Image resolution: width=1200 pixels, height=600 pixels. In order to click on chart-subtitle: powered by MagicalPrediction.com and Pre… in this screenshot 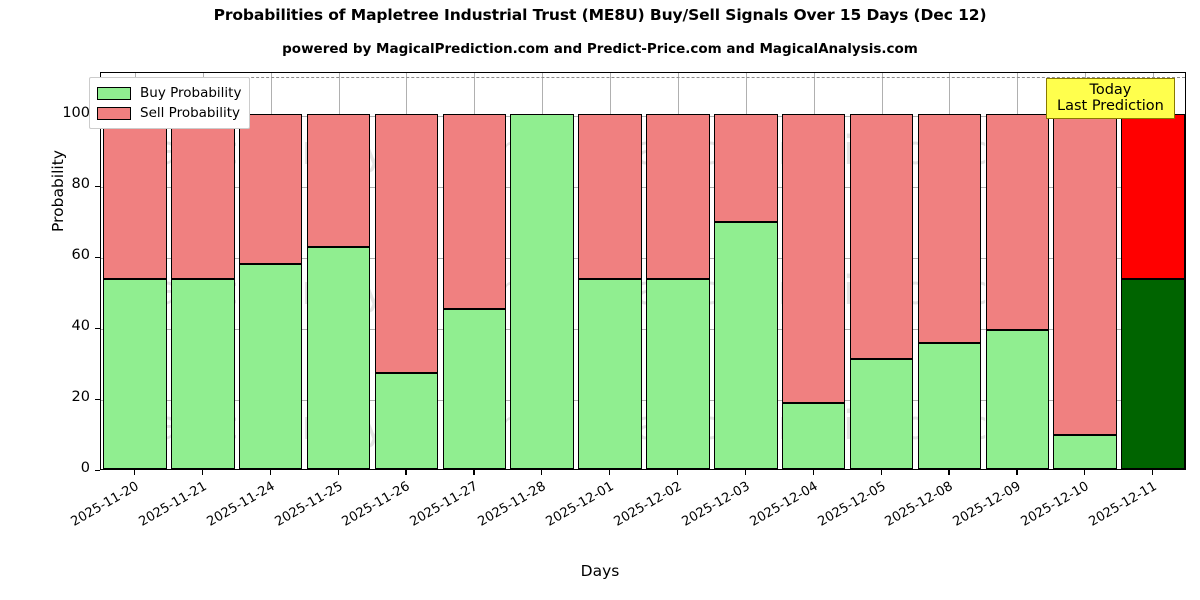, I will do `click(600, 49)`.